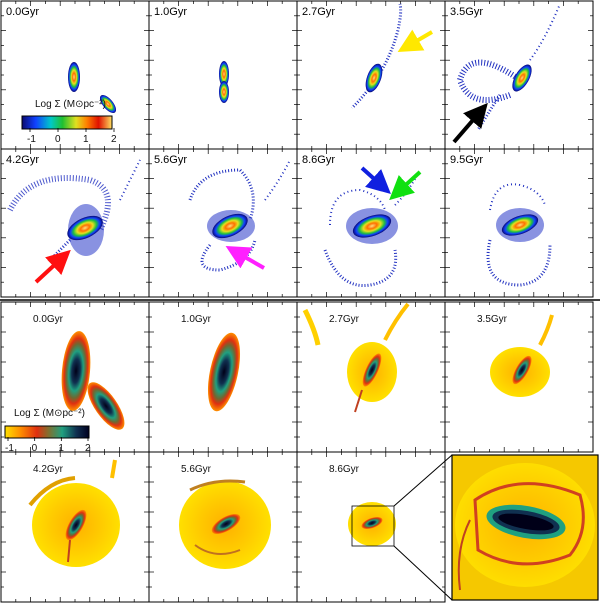  What do you see at coordinates (344, 319) in the screenshot?
I see `bottom-panel-label-2: 2.7Gyr` at bounding box center [344, 319].